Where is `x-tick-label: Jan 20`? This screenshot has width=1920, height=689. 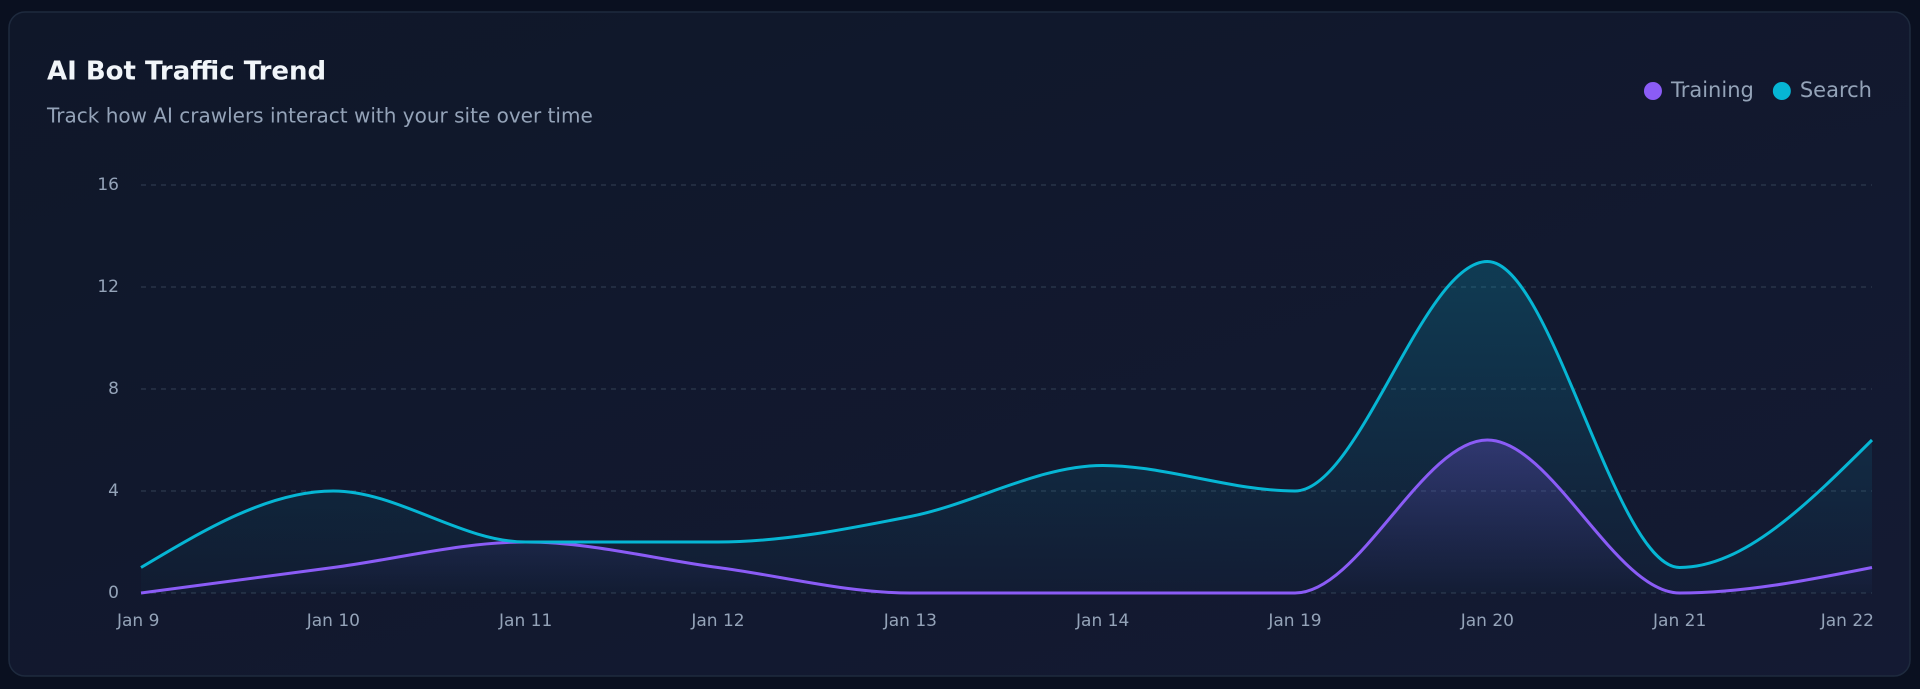 x-tick-label: Jan 20 is located at coordinates (1487, 621).